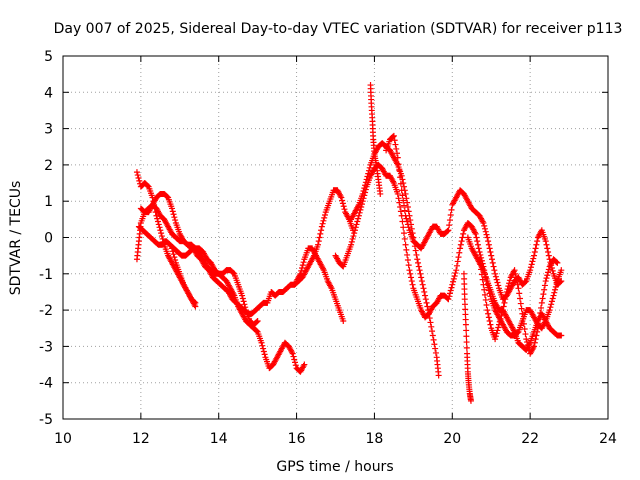  I want to click on x-axis-label: GPS time / hours, so click(334, 467).